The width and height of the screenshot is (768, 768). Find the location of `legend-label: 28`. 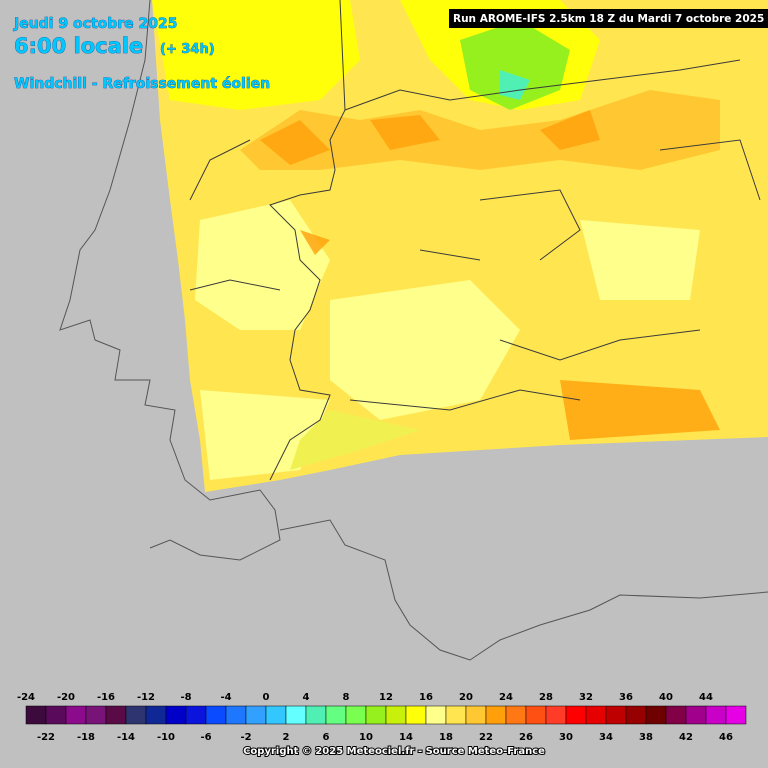

legend-label: 28 is located at coordinates (546, 697).